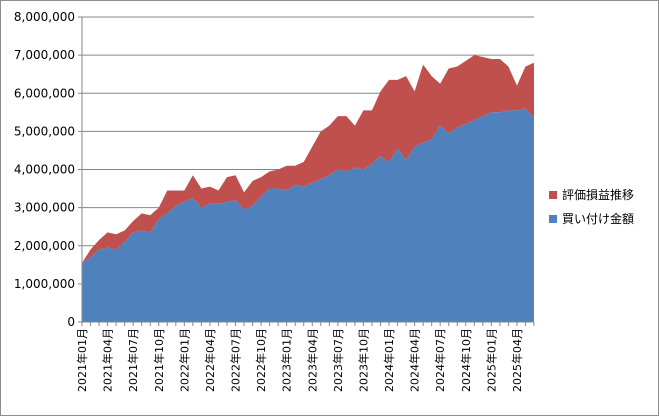 This screenshot has height=416, width=659. I want to click on y-tick-label-5: 5,000,000, so click(44, 131).